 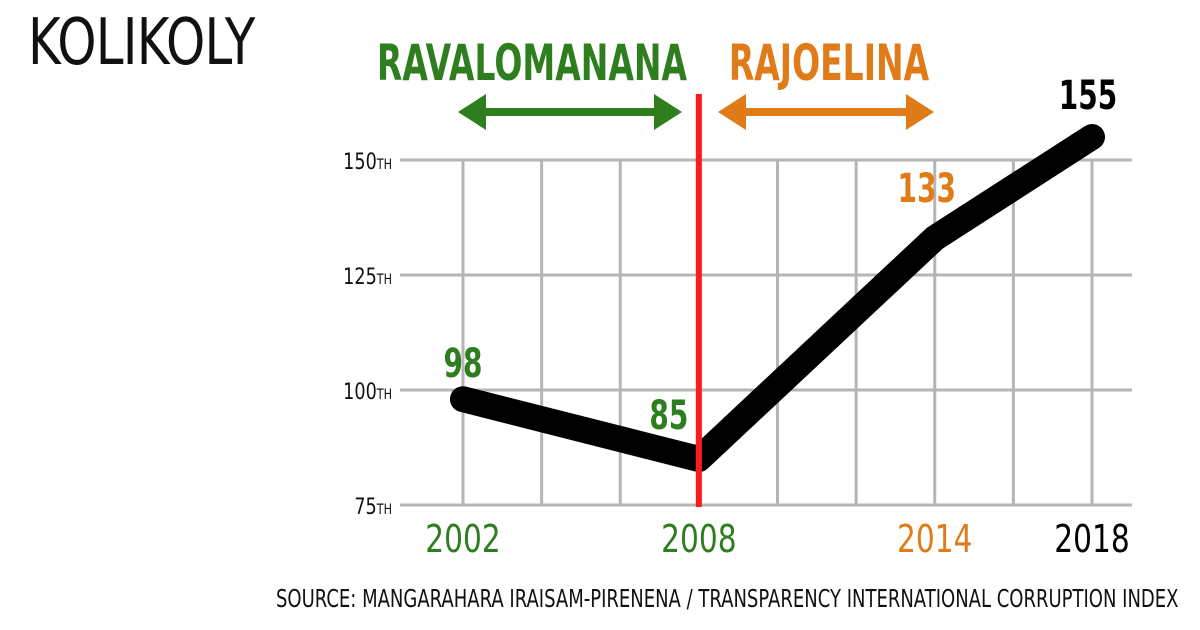 I want to click on data-label: 98, so click(x=463, y=364).